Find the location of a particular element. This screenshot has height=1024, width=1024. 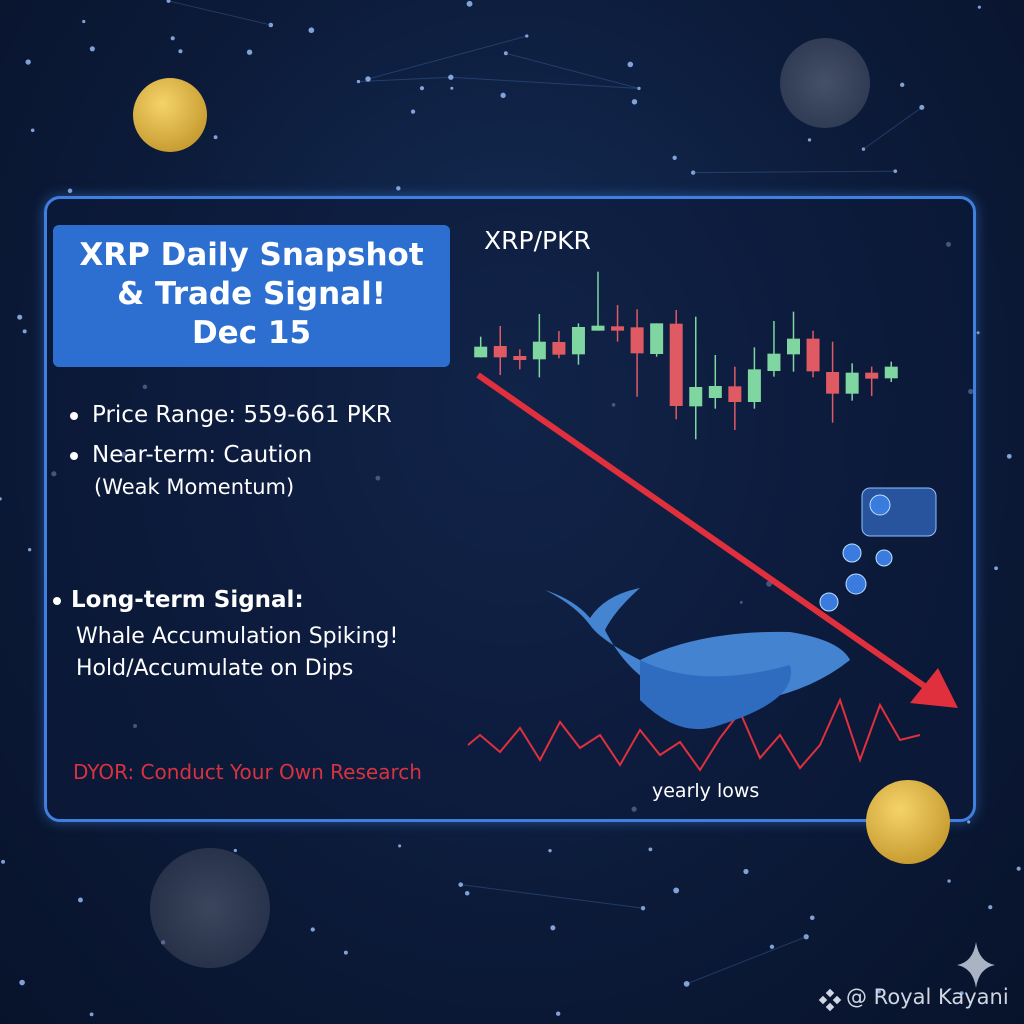

bullet-text: Price Range: 559-661 PKR is located at coordinates (242, 415).